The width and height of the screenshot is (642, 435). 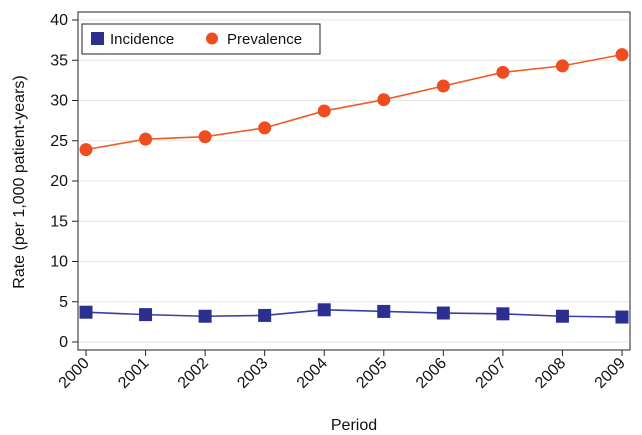 What do you see at coordinates (59, 181) in the screenshot?
I see `y-tick-label: 20` at bounding box center [59, 181].